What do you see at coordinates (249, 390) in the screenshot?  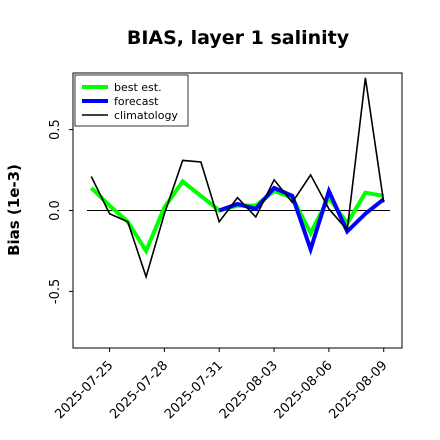 I see `x-tick-label: 2025-08-03` at bounding box center [249, 390].